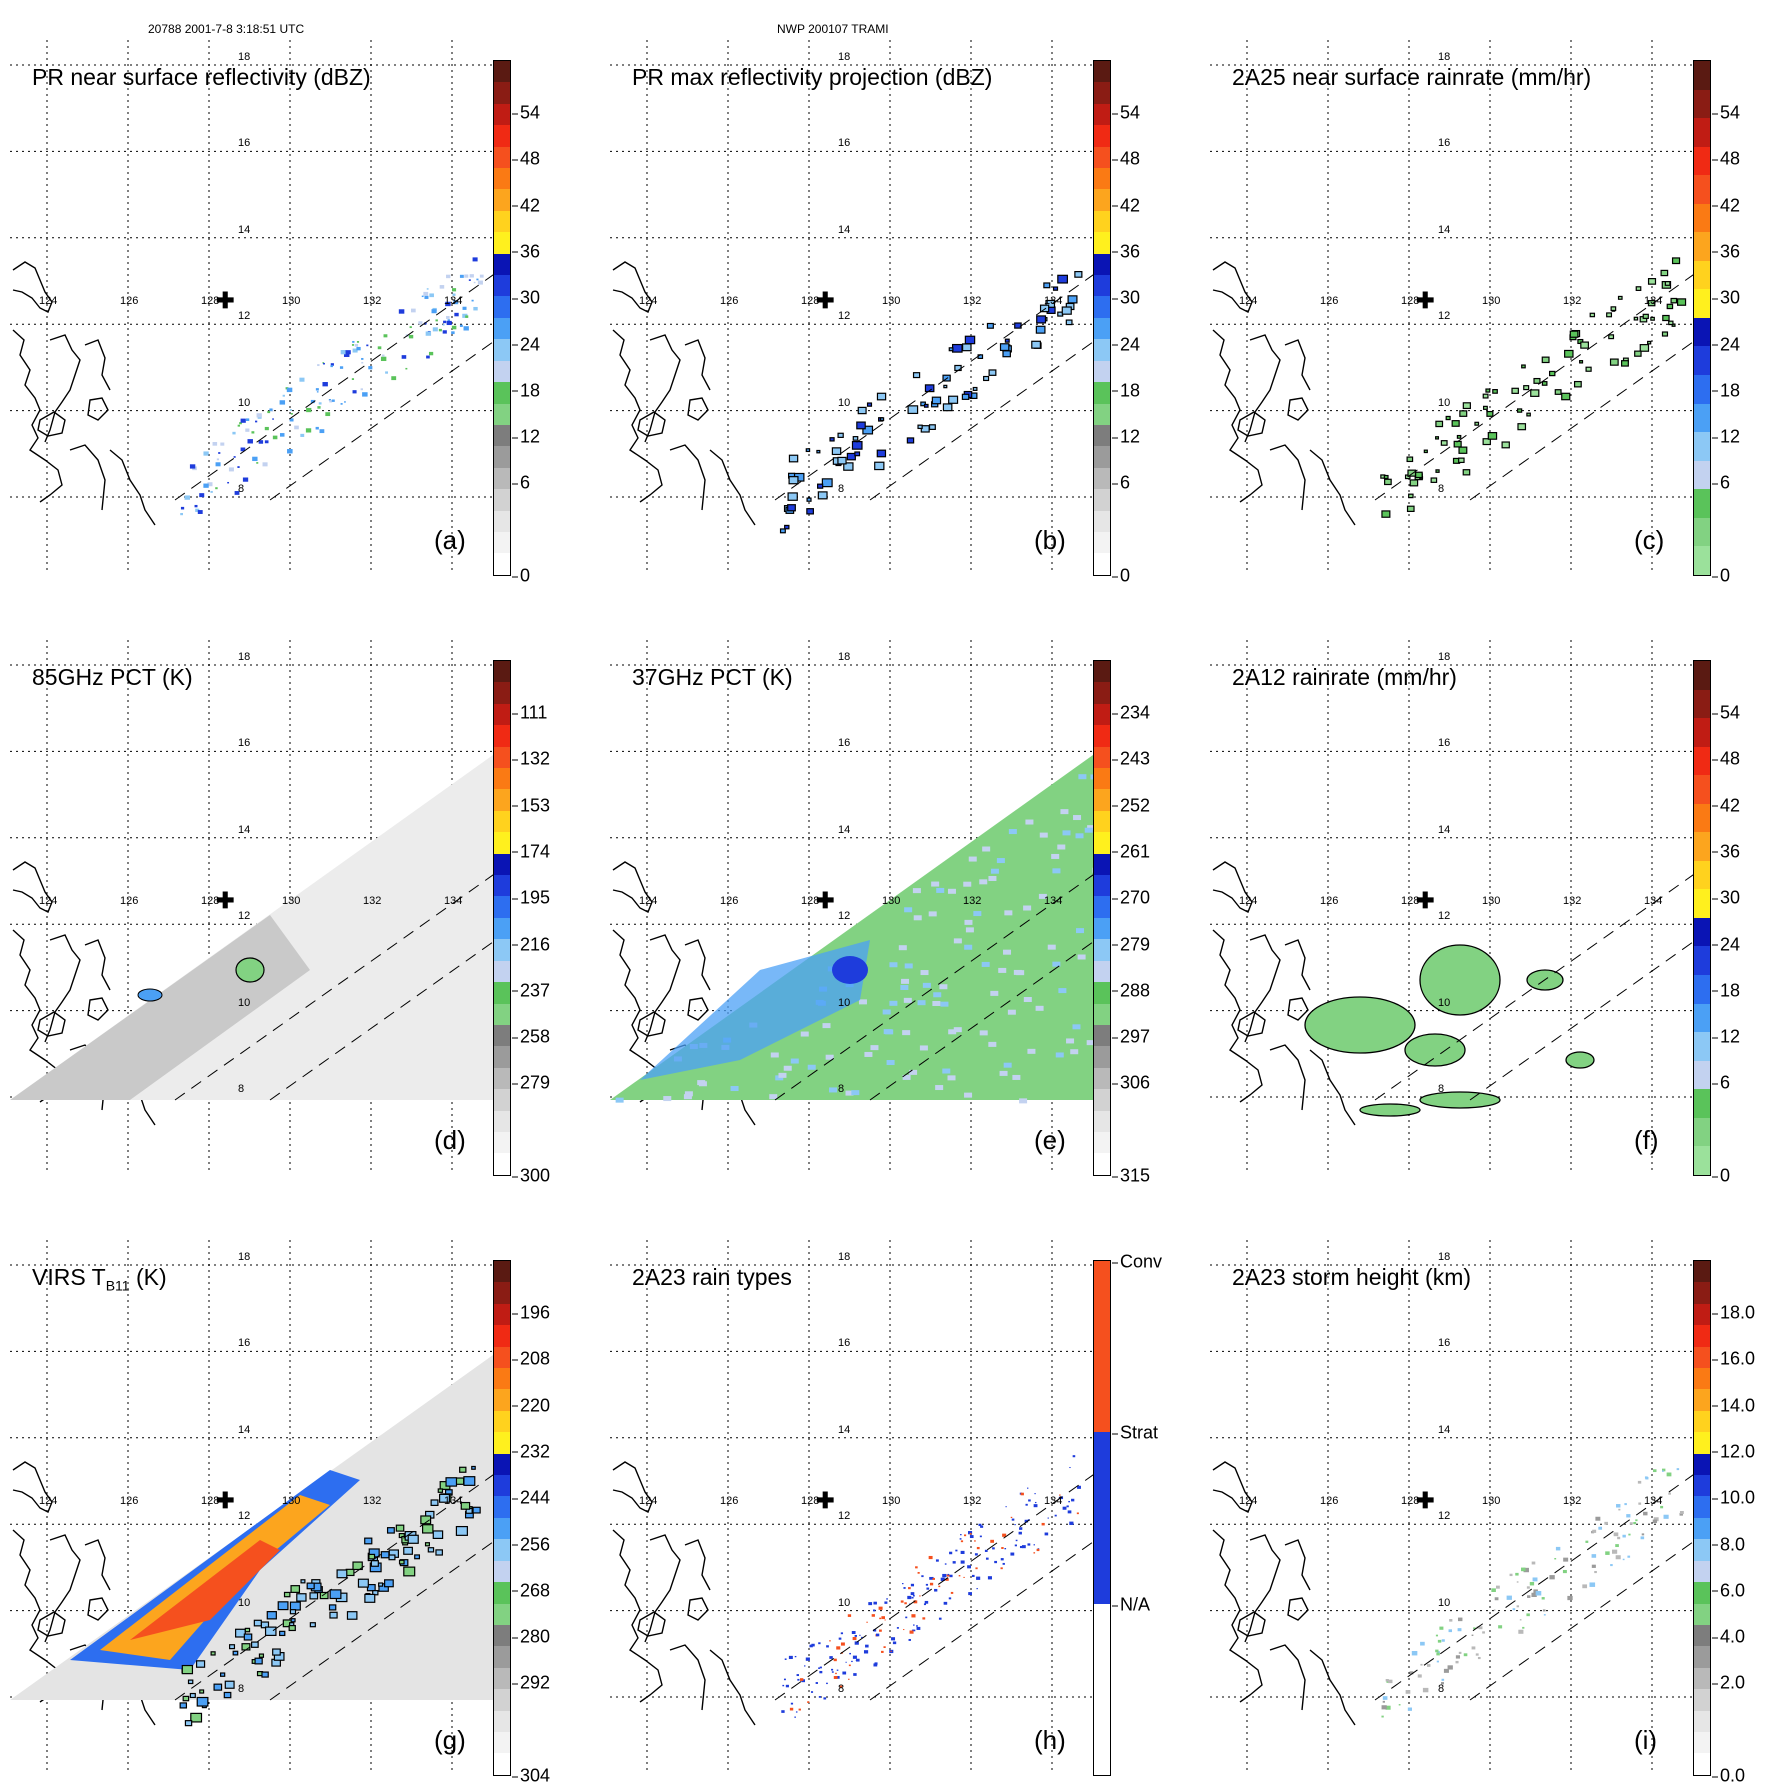 This screenshot has width=1771, height=1787. Describe the element at coordinates (844, 402) in the screenshot. I see `lat-label: 10` at that location.